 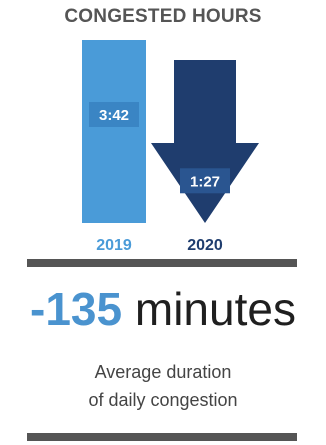 What do you see at coordinates (163, 400) in the screenshot?
I see `caption-line-2: of daily congestion` at bounding box center [163, 400].